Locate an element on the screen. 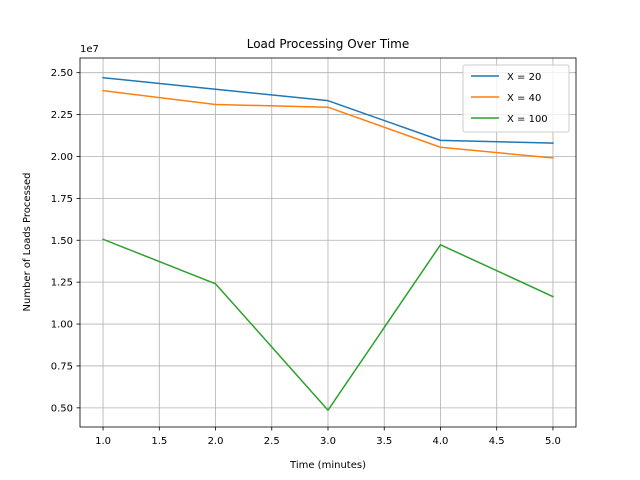  x-axis-label: Time (minutes) is located at coordinates (327, 465).